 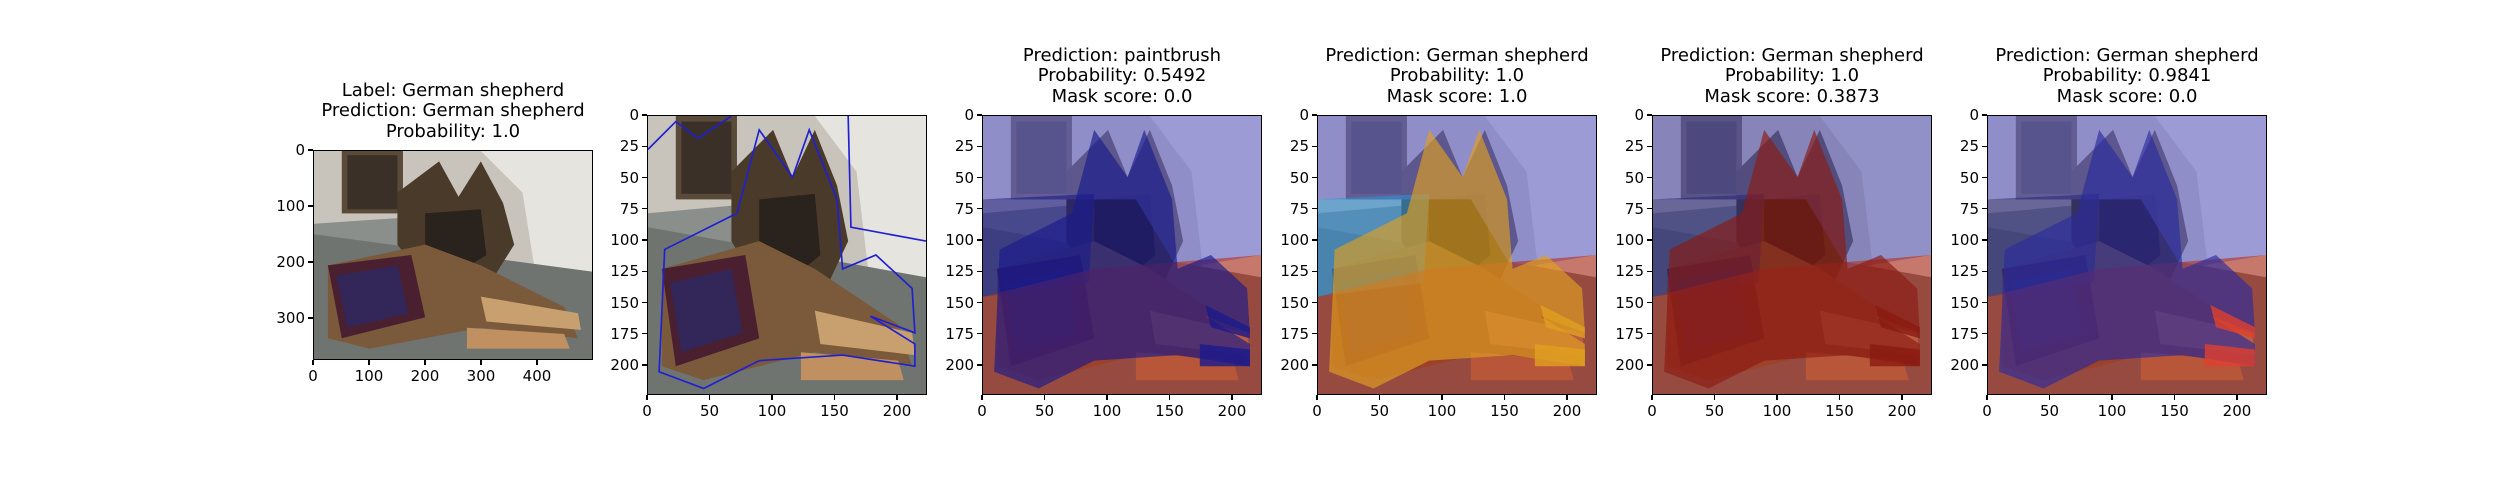 What do you see at coordinates (2127, 75) in the screenshot?
I see `subplot-title-line: Probability: 0.9841` at bounding box center [2127, 75].